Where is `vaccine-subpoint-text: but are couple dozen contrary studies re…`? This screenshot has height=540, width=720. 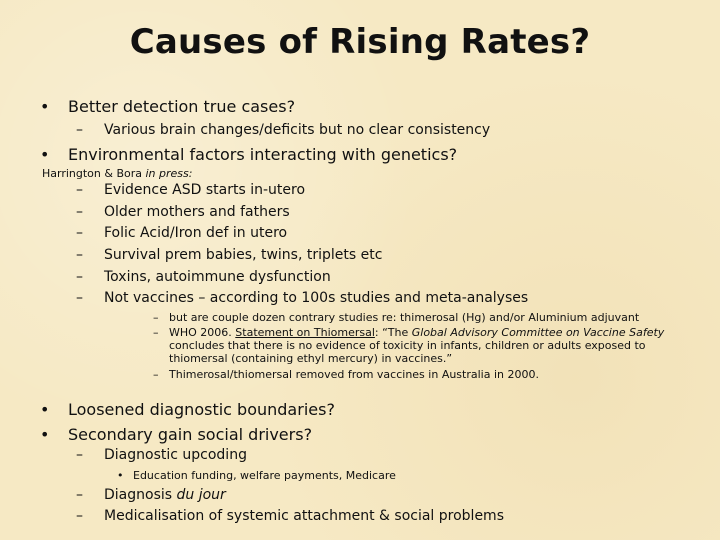 vaccine-subpoint-text: but are couple dozen contrary studies re… is located at coordinates (404, 317).